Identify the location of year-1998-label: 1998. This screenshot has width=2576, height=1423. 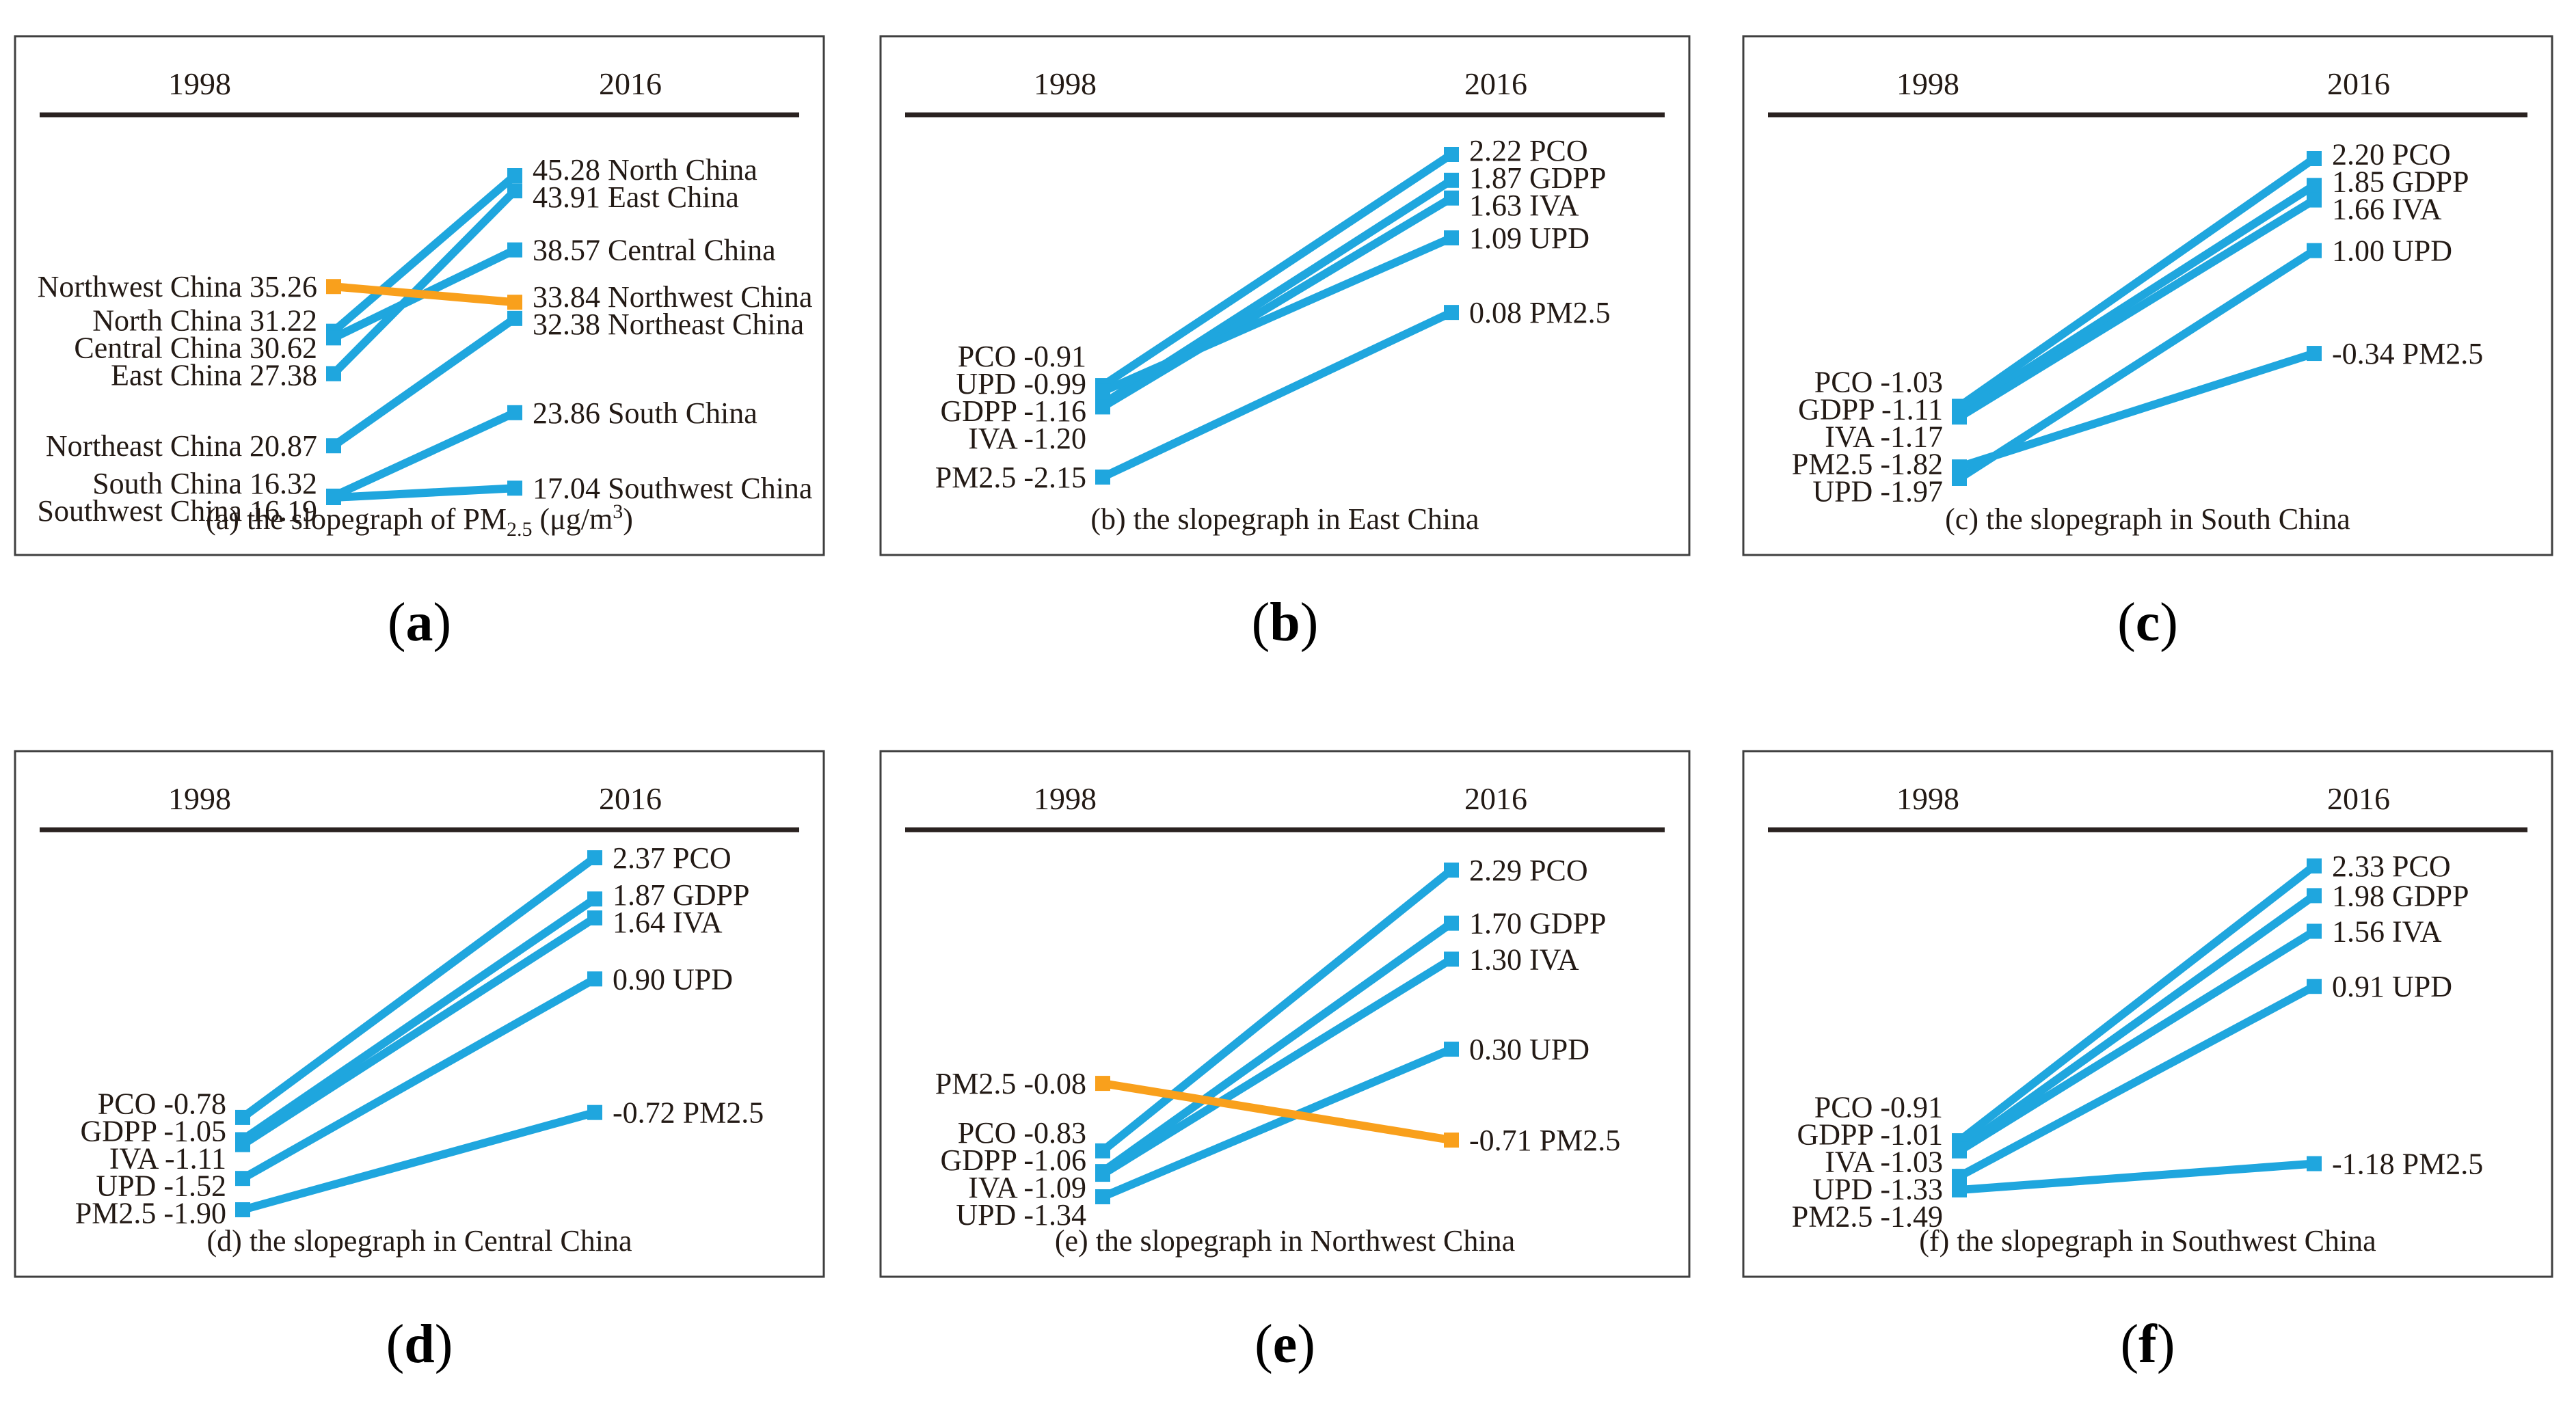
(1927, 798).